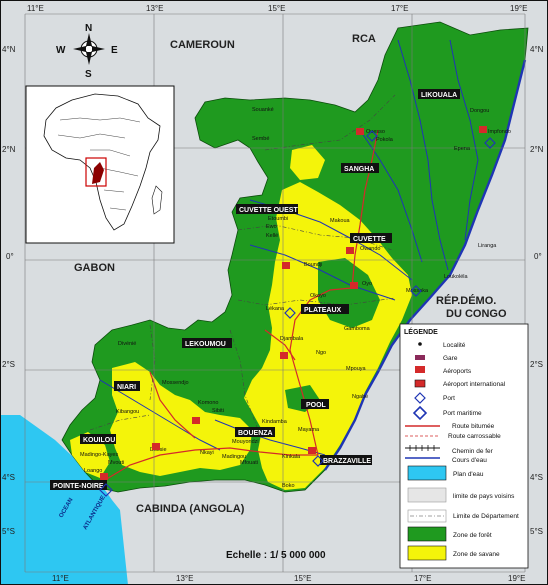 The width and height of the screenshot is (548, 585). I want to click on right-label-0: 0°, so click(538, 256).